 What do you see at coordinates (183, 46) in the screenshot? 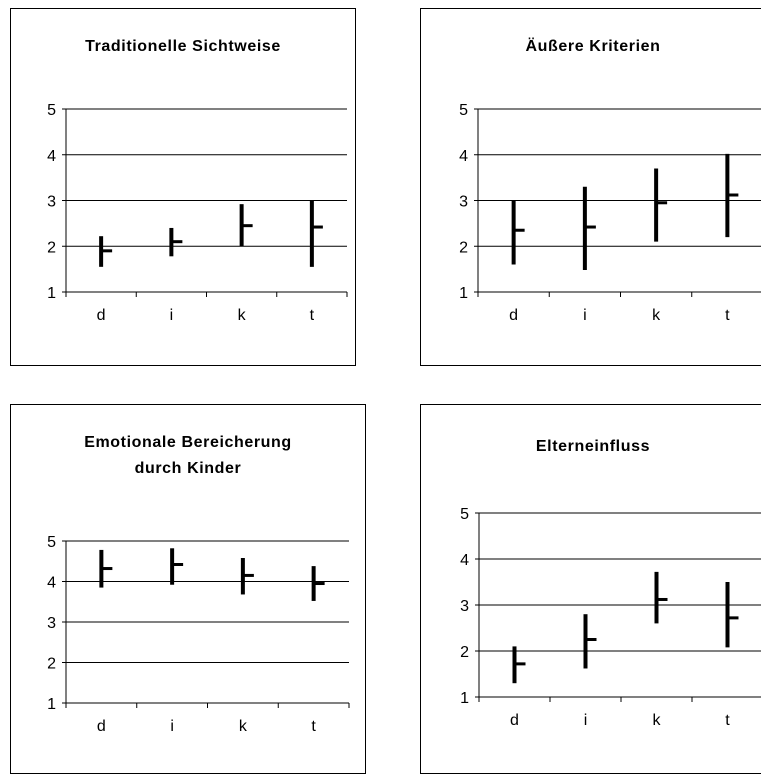
I see `chart-title: Traditionelle Sichtweise` at bounding box center [183, 46].